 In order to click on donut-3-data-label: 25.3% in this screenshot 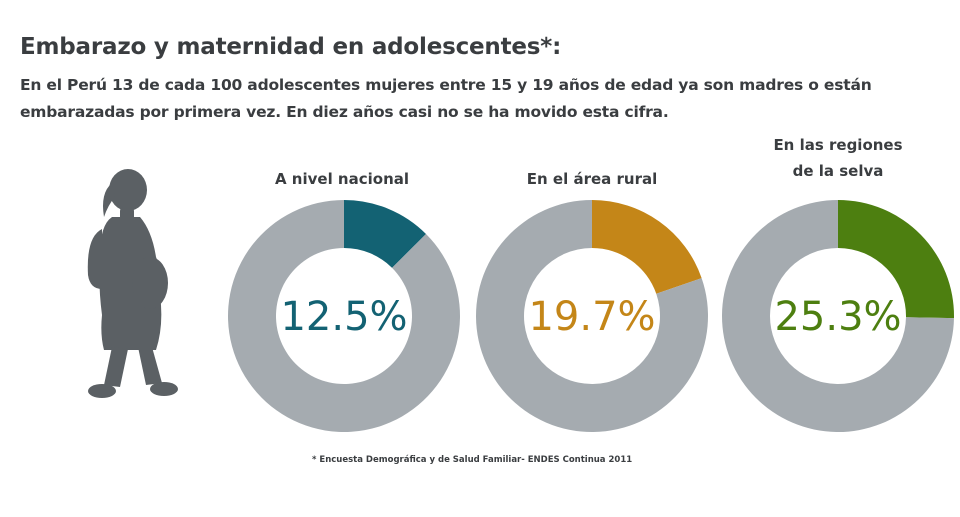, I will do `click(837, 317)`.